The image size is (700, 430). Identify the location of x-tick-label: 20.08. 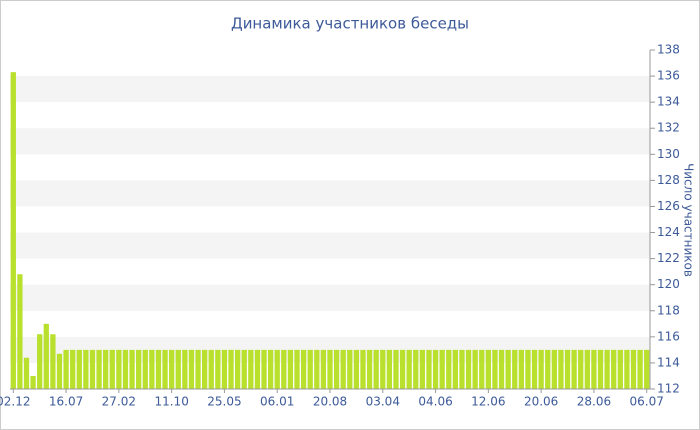
(330, 402).